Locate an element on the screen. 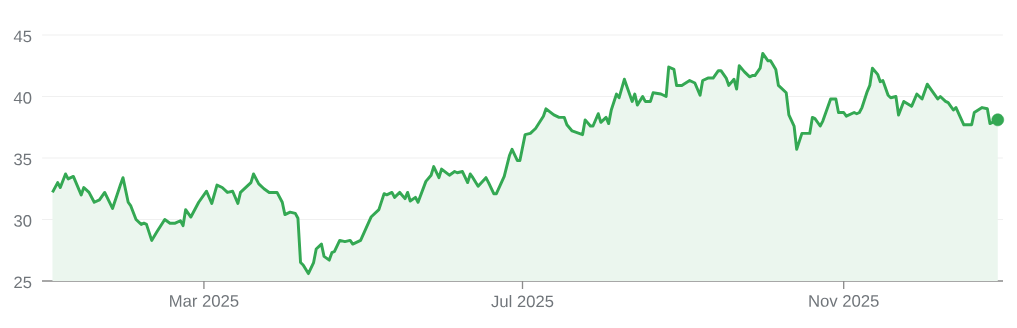 The width and height of the screenshot is (1017, 328). x-tick-label: Mar 2025 is located at coordinates (204, 301).